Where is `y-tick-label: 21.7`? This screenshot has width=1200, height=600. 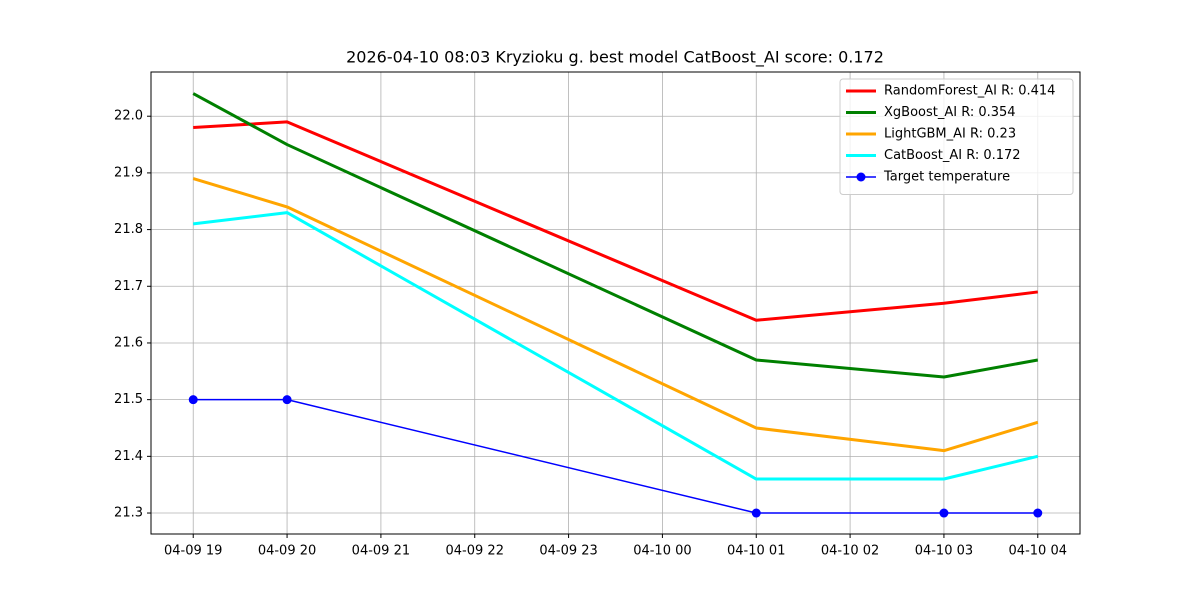
y-tick-label: 21.7 is located at coordinates (128, 286).